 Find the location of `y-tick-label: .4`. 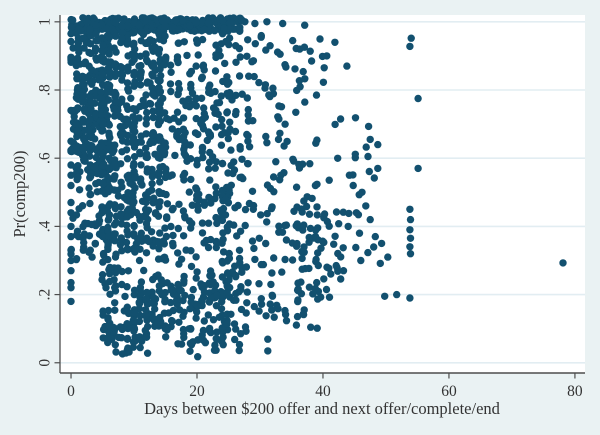

y-tick-label: .4 is located at coordinates (45, 226).